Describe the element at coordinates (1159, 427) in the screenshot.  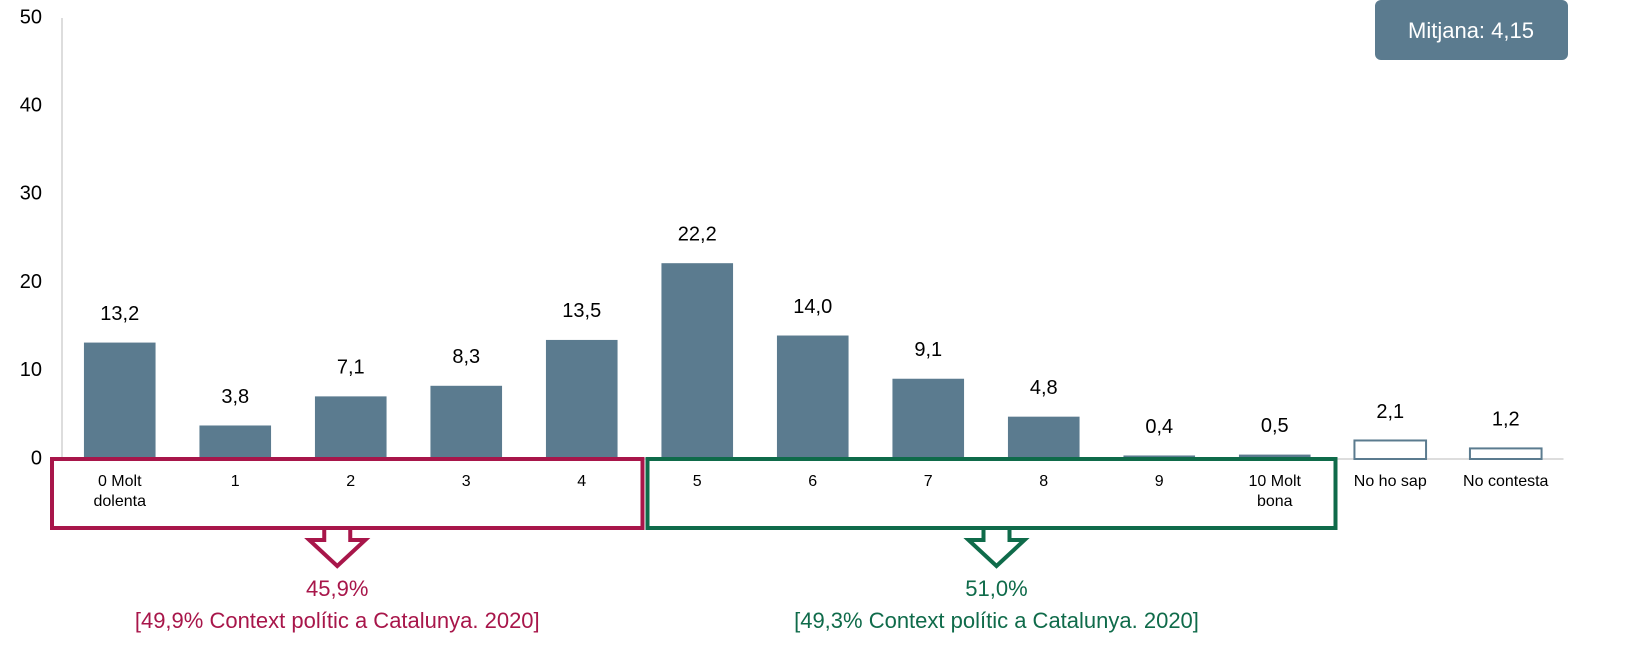
I see `value-label: 0,4` at that location.